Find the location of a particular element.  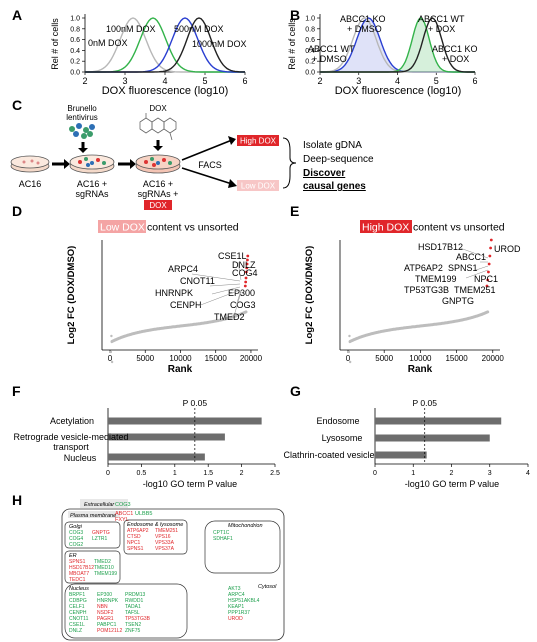

gene-name: TEDC1 is located at coordinates (77, 580).